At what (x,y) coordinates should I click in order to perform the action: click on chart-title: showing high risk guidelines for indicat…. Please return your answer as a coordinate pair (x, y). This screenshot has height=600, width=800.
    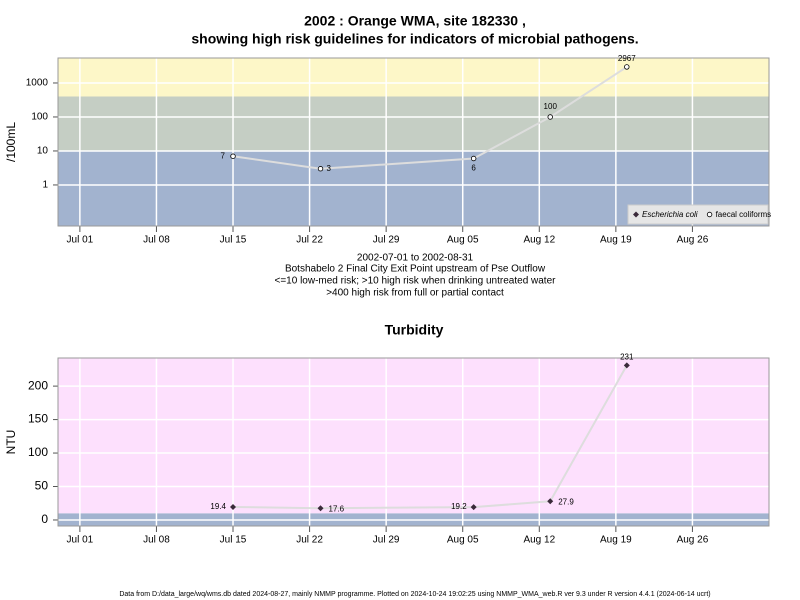
    Looking at the image, I should click on (414, 39).